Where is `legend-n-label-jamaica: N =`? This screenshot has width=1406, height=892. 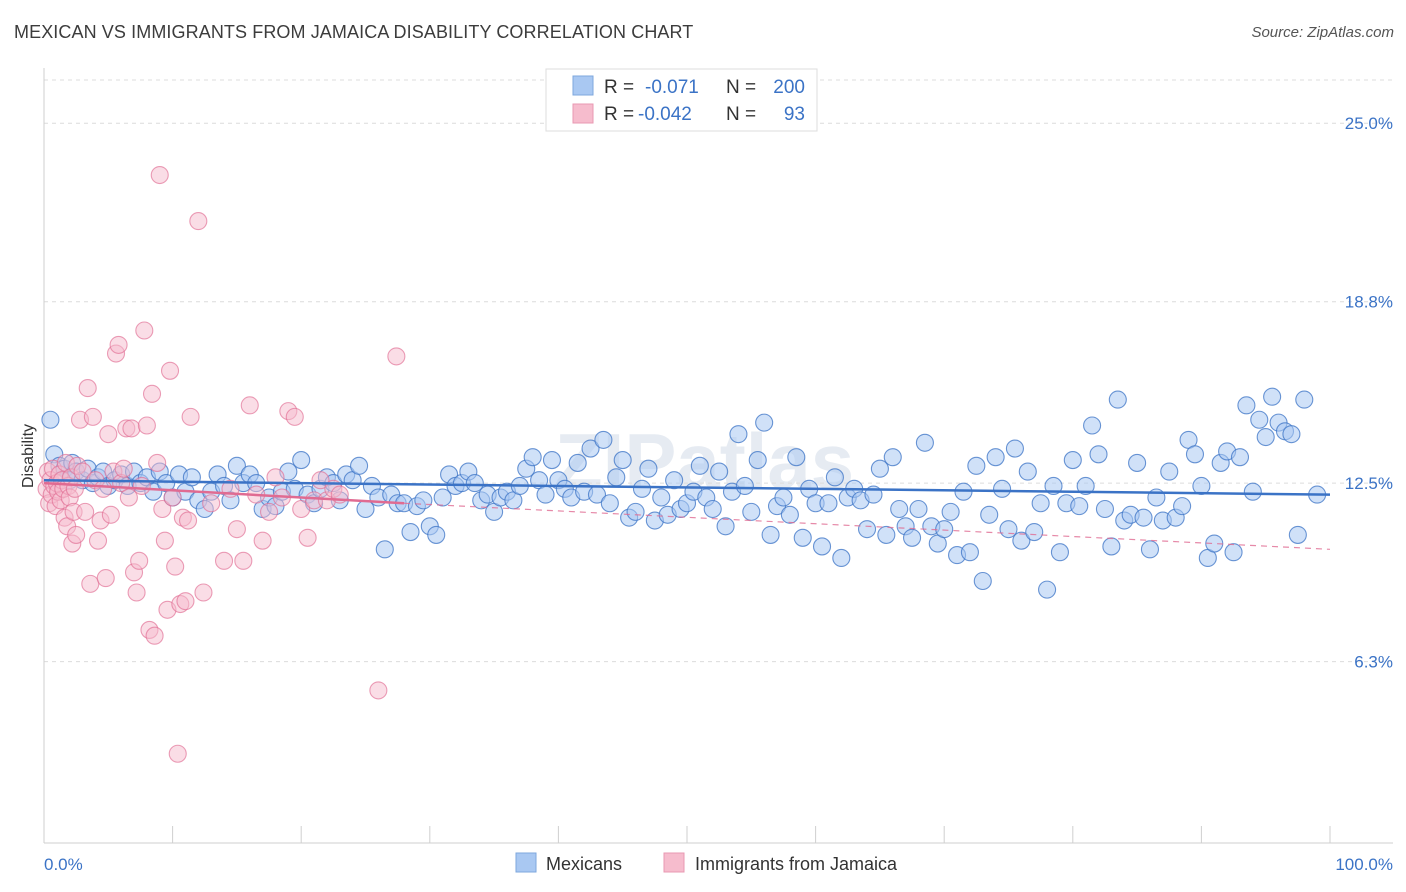
legend-n-label-jamaica: N = is located at coordinates (741, 114).